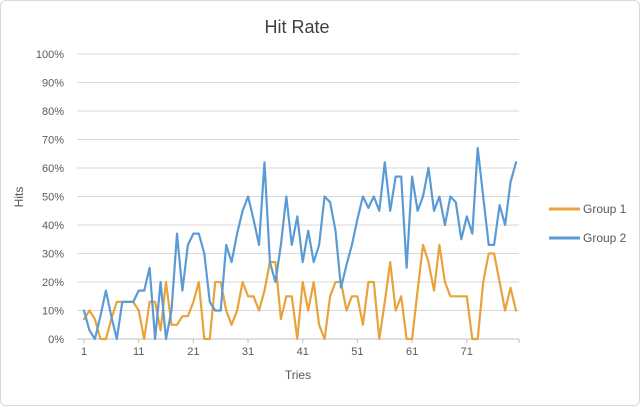  Describe the element at coordinates (412, 352) in the screenshot. I see `x-tick-label: 61` at that location.